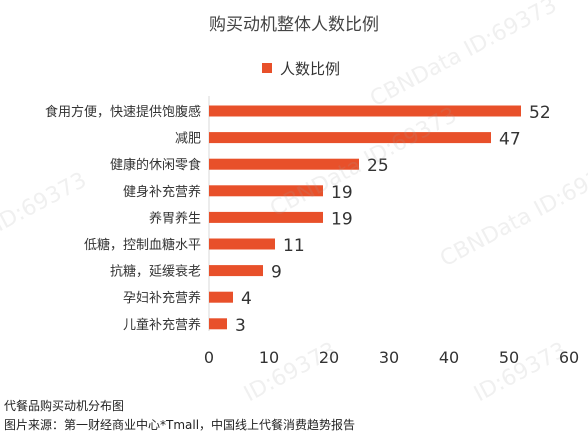  Describe the element at coordinates (64, 406) in the screenshot. I see `caption-title: 代餐品购买动机分布图` at that location.